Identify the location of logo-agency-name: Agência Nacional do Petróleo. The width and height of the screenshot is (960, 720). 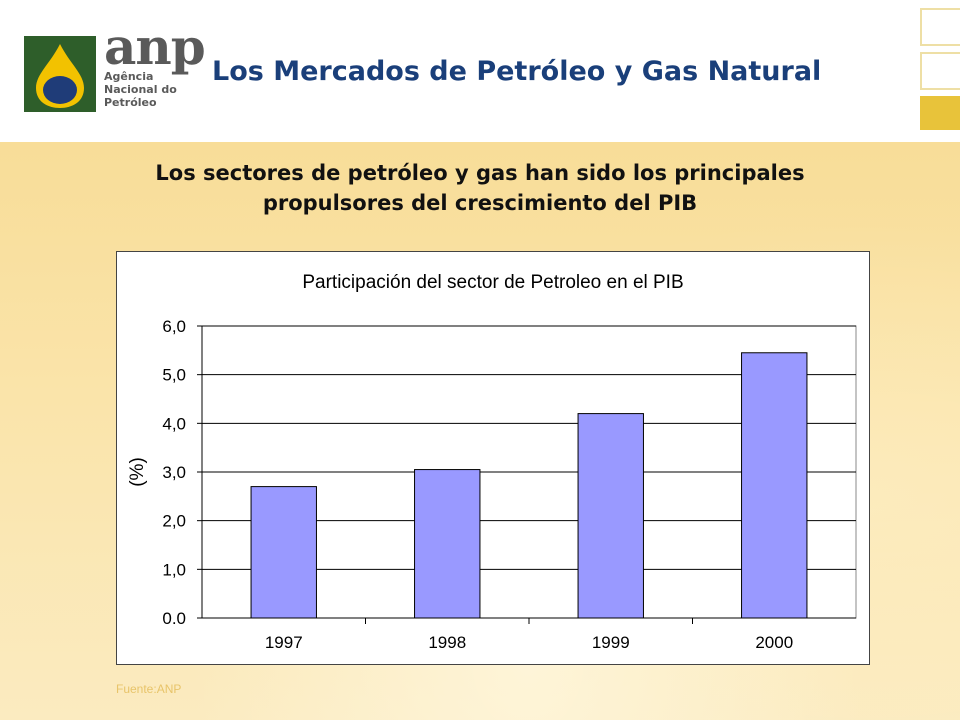
(164, 89).